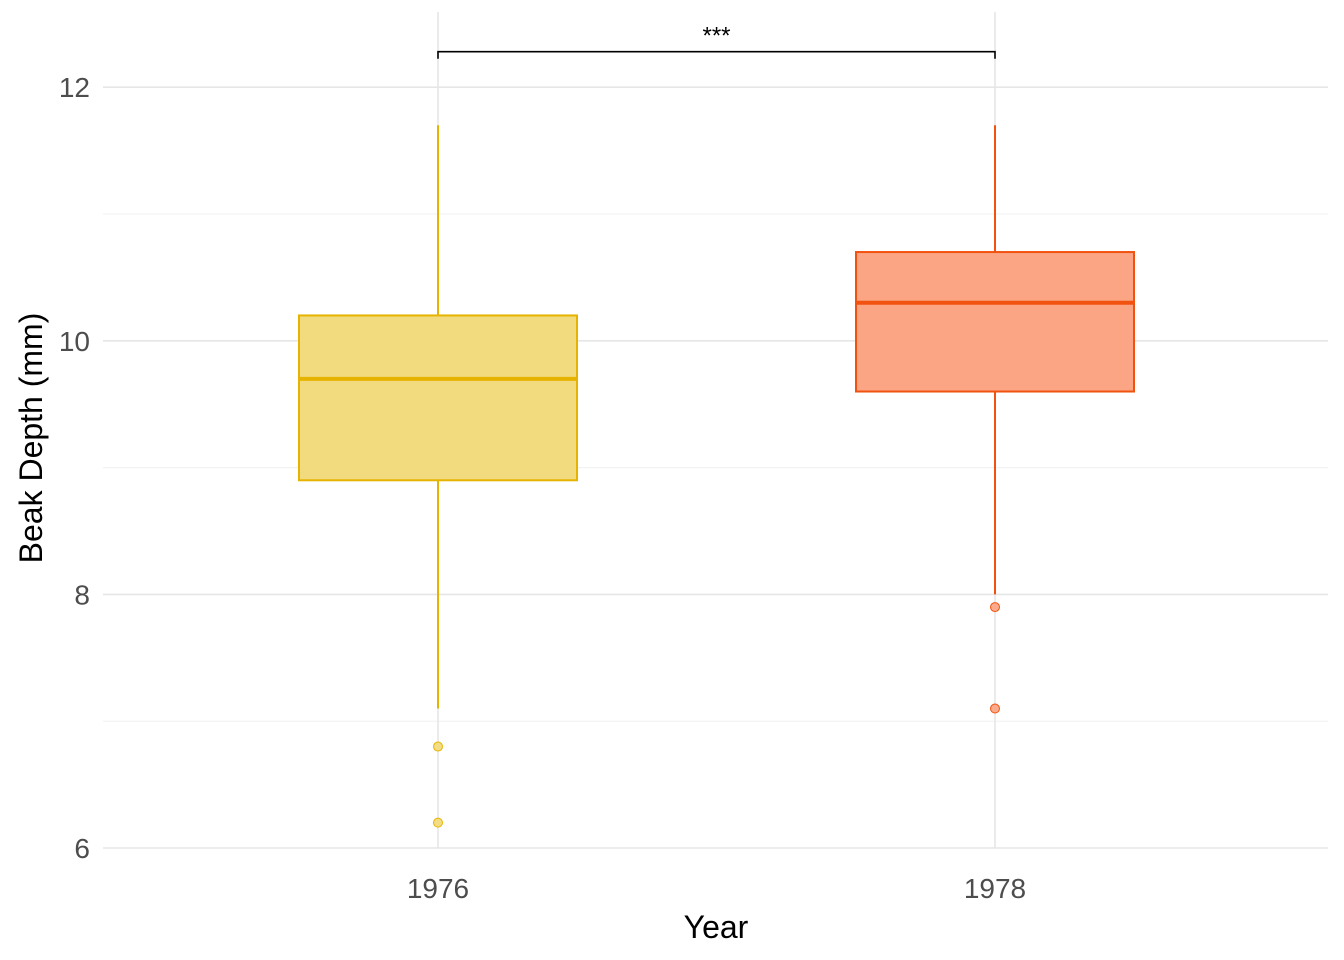 This screenshot has height=960, width=1344. Describe the element at coordinates (74, 468) in the screenshot. I see `y-axis-ticks: 6 8 10 12` at that location.